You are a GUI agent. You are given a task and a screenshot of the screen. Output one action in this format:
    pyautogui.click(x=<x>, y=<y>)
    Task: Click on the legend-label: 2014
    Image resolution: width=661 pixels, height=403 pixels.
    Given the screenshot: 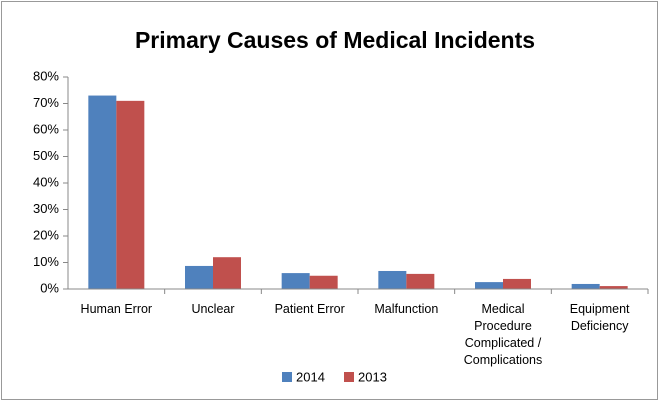 What is the action you would take?
    pyautogui.click(x=310, y=376)
    